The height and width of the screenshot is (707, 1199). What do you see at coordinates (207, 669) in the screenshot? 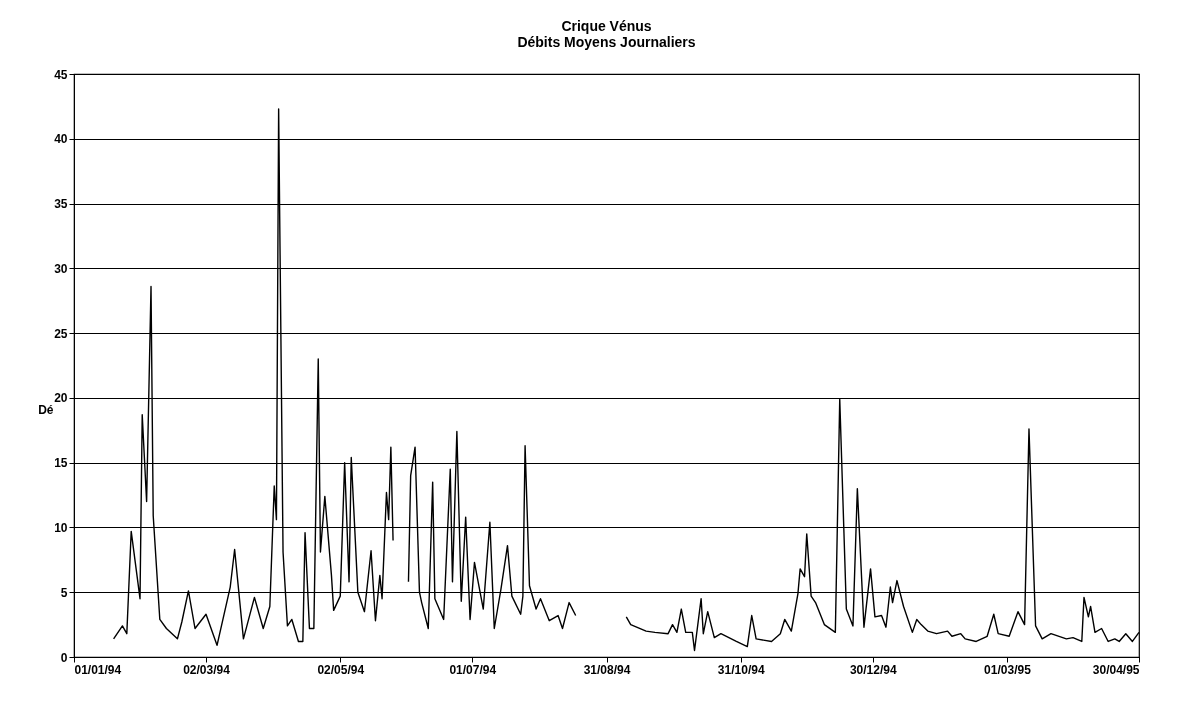
I see `x-tick-label: 02/03/94` at bounding box center [207, 669].